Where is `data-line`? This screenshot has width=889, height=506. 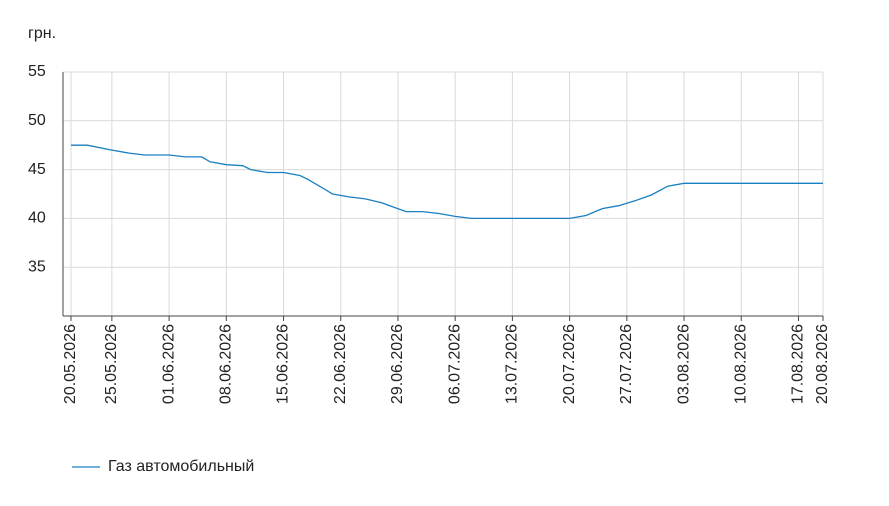
data-line is located at coordinates (447, 182).